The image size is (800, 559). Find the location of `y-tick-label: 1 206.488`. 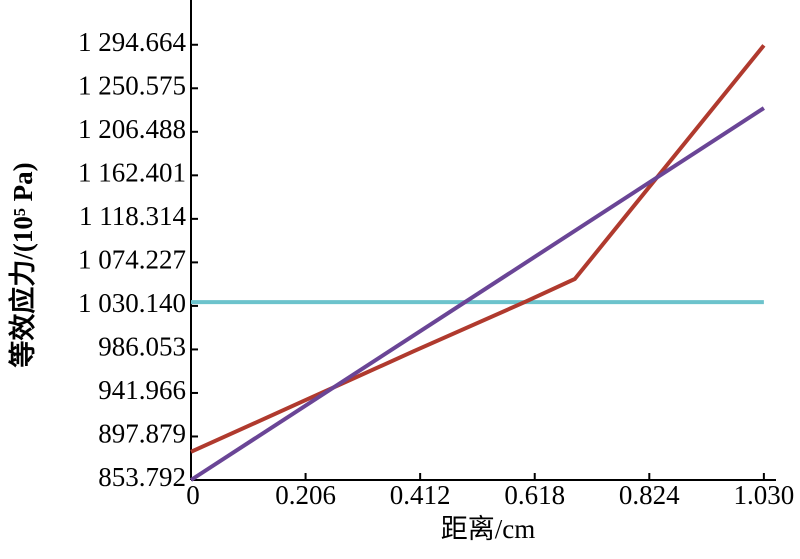

y-tick-label: 1 206.488 is located at coordinates (132, 129).